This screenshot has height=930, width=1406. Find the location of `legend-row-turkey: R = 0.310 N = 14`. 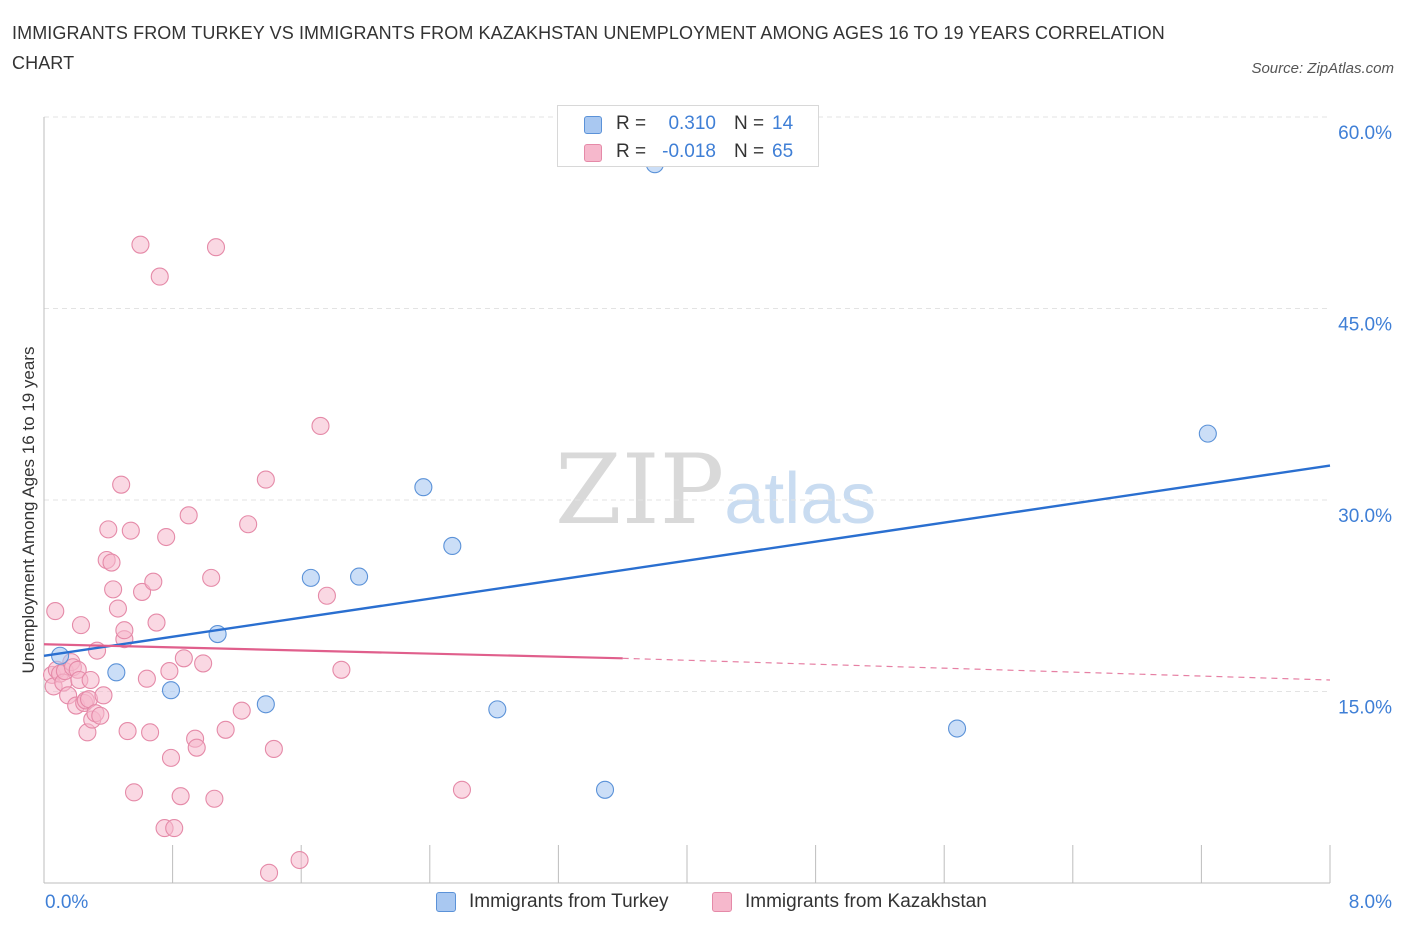

legend-row-turkey: R = 0.310 N = 14 is located at coordinates (688, 124).